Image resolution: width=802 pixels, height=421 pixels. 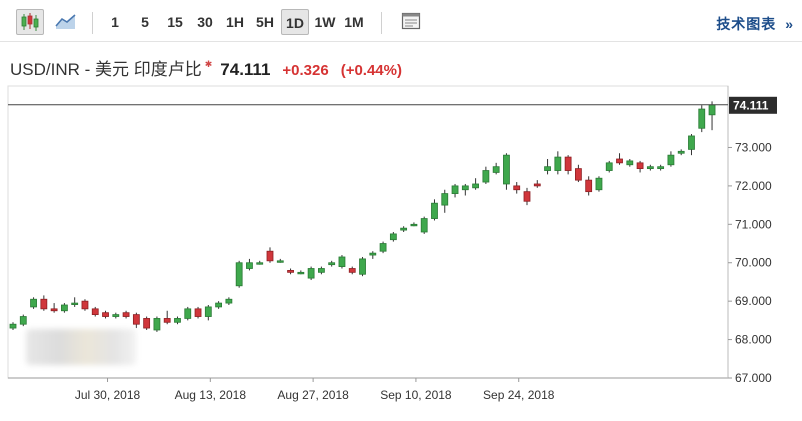 I want to click on interval-1: 1, so click(x=115, y=22).